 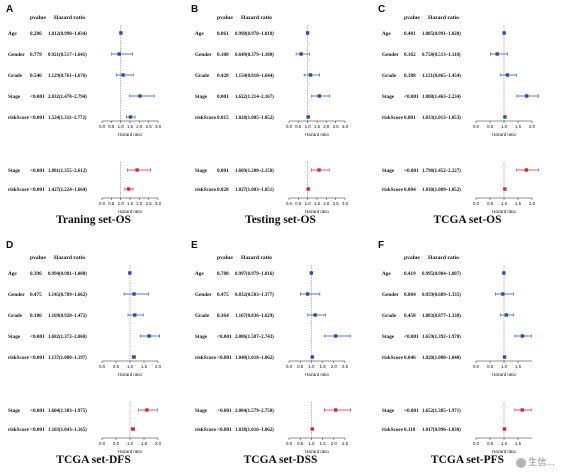 I want to click on row-hr-label: 0.997(0.979~1.016), so click(x=254, y=274).